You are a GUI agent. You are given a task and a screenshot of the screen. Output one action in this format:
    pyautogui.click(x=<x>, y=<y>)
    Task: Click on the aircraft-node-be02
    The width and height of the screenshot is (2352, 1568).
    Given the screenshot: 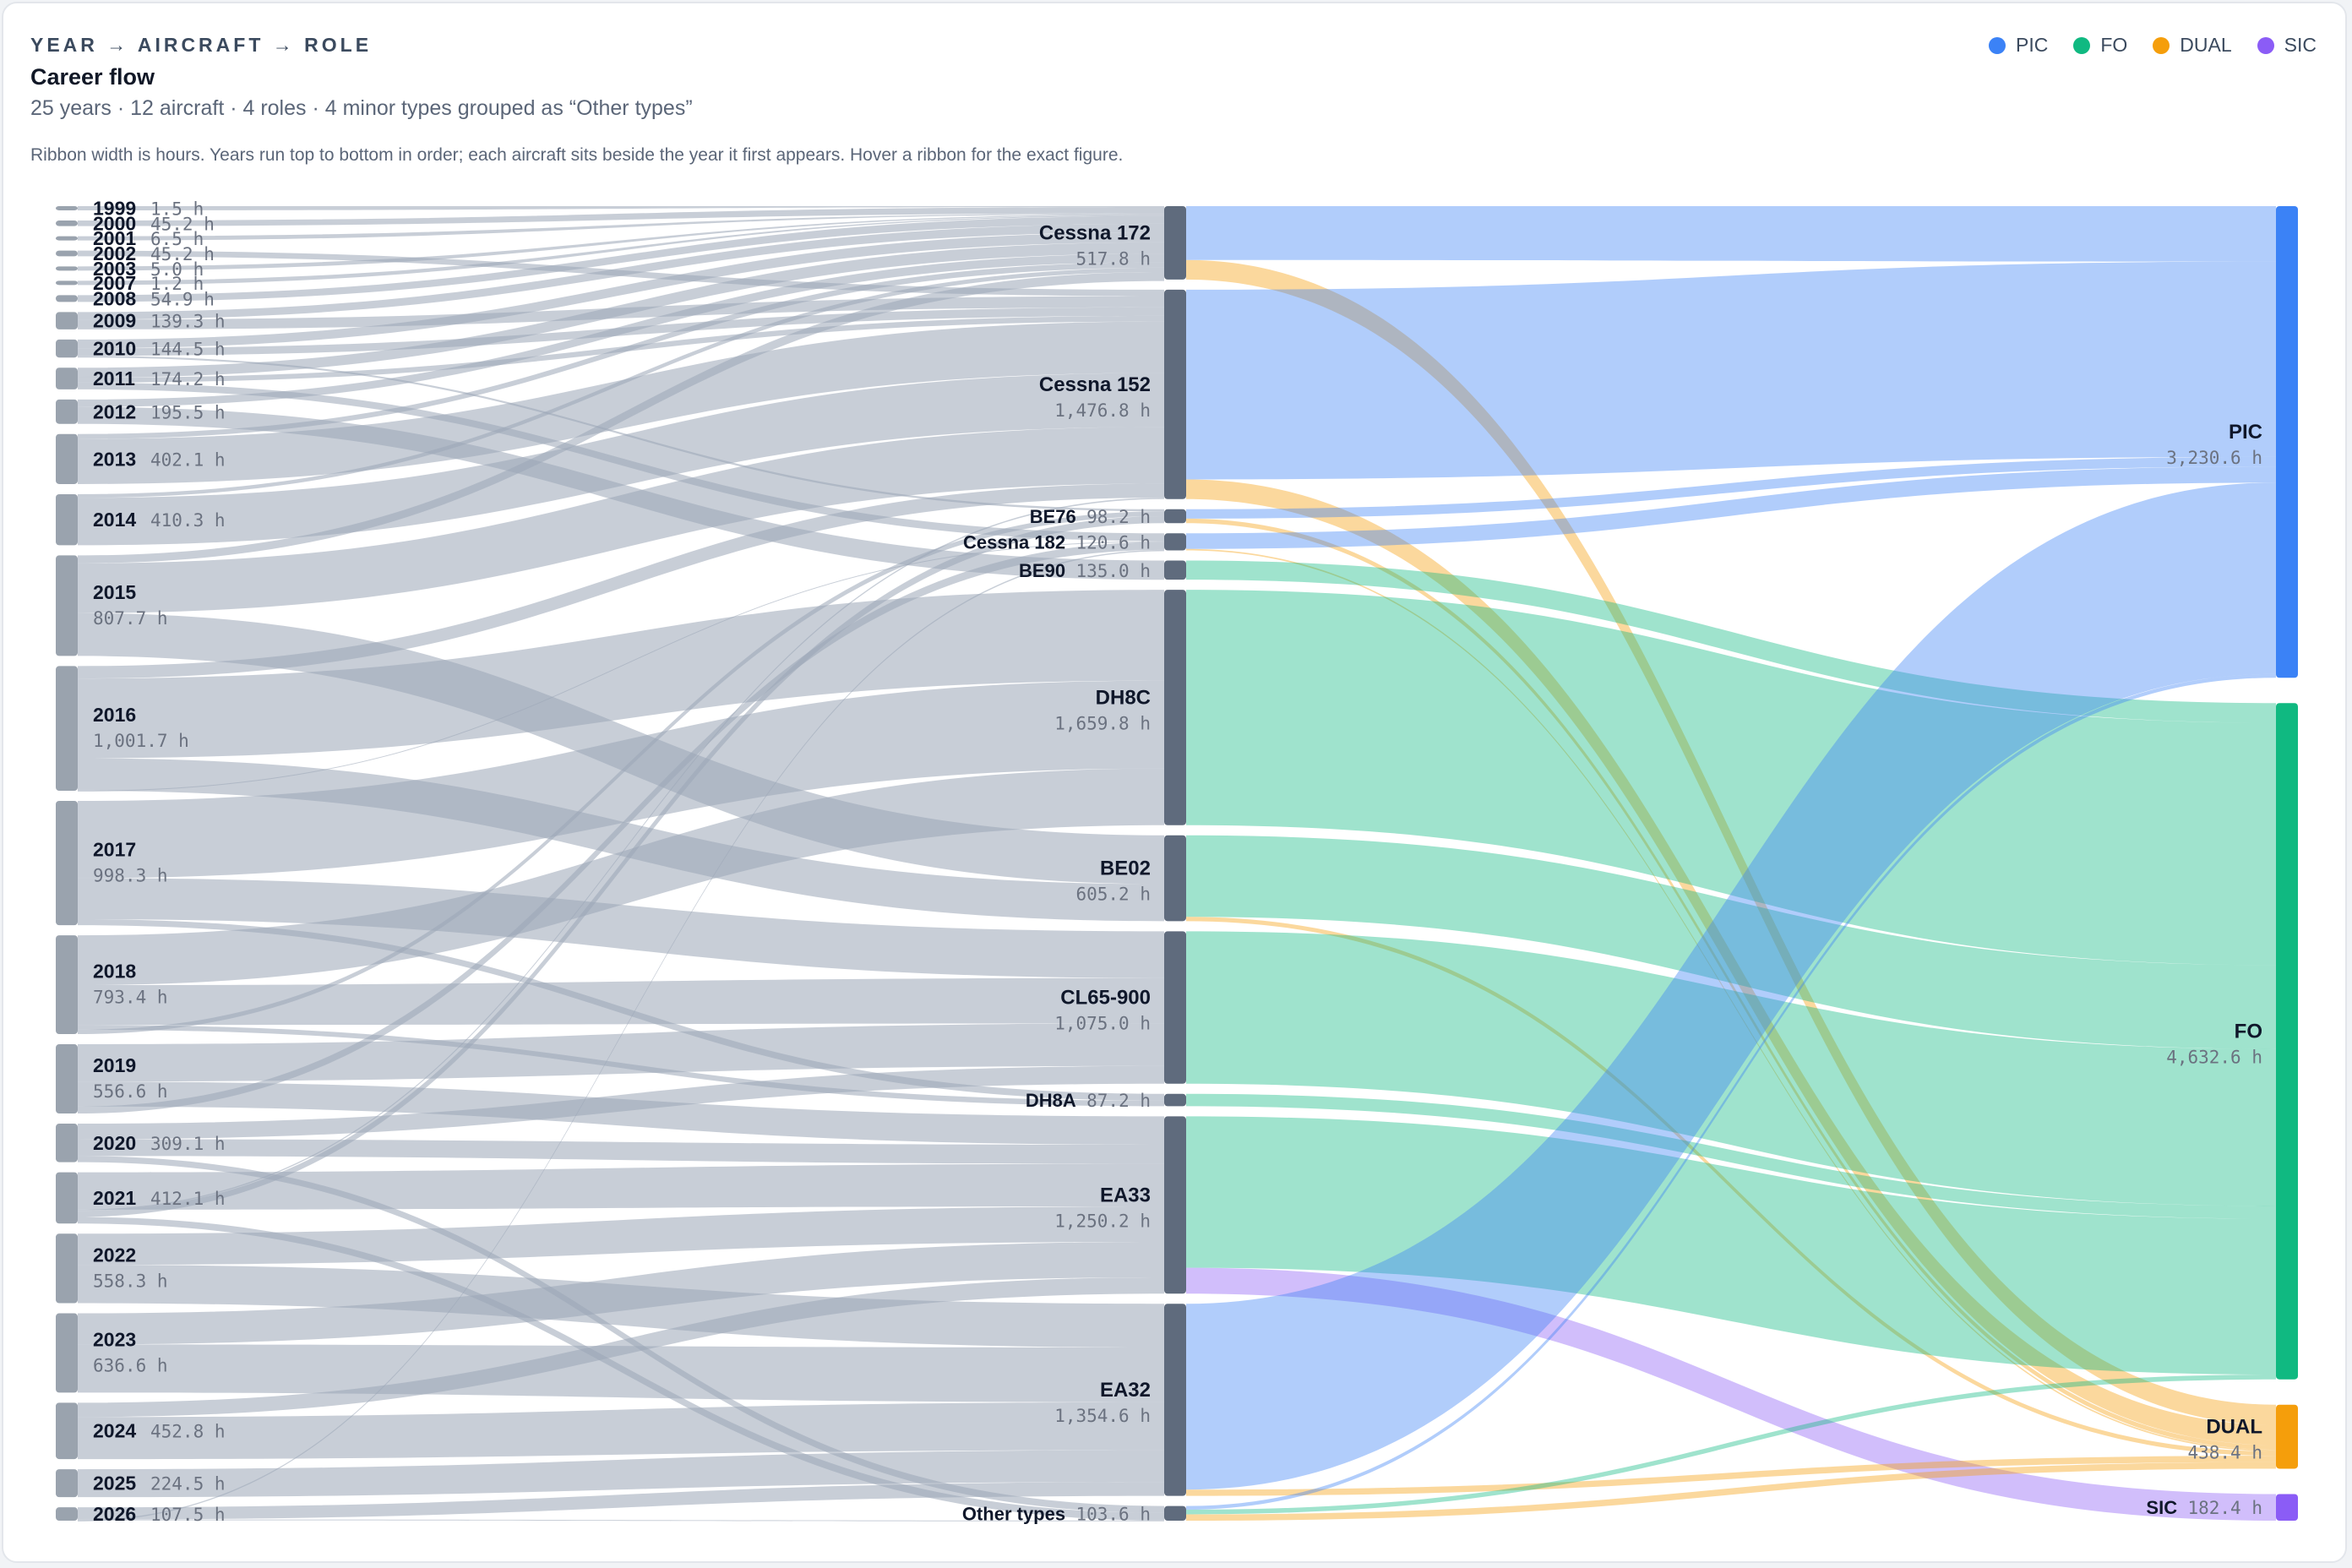 What is the action you would take?
    pyautogui.click(x=1175, y=878)
    